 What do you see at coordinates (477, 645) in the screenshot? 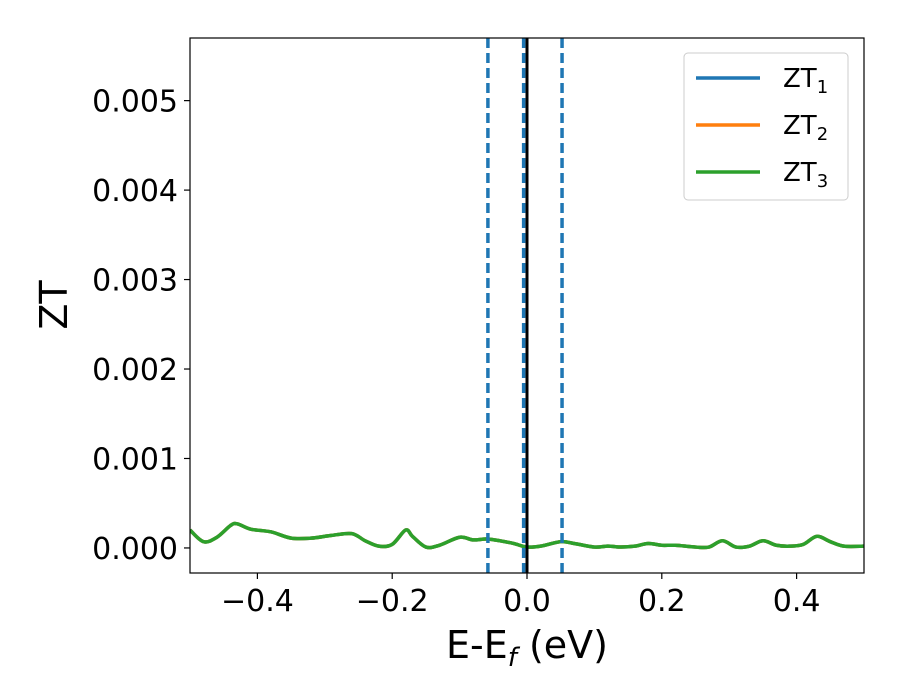
I see `x-axis-label-main: E-E` at bounding box center [477, 645].